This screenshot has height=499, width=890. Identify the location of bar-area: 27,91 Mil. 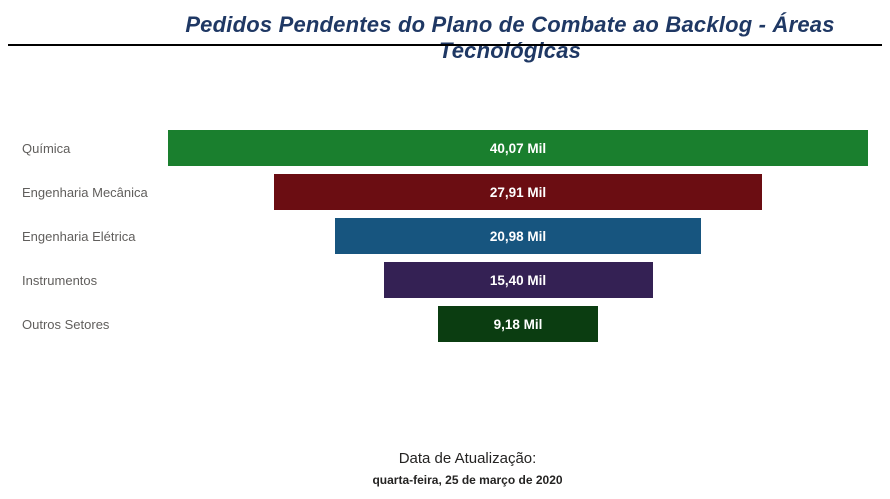
(518, 192).